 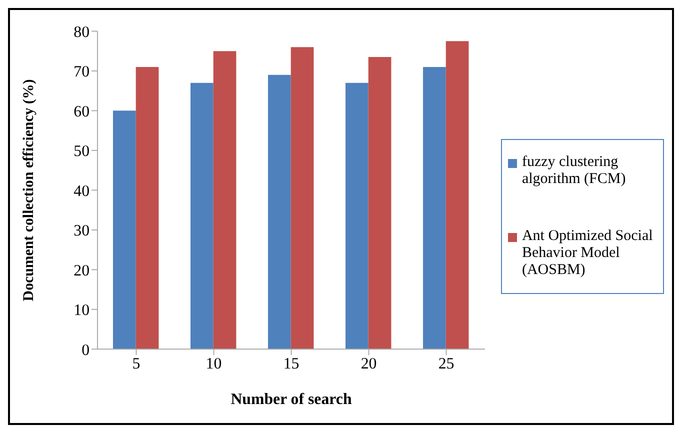 I want to click on legend-label: Ant Optimized Social Behavior Model (AOSBM), so click(x=588, y=253).